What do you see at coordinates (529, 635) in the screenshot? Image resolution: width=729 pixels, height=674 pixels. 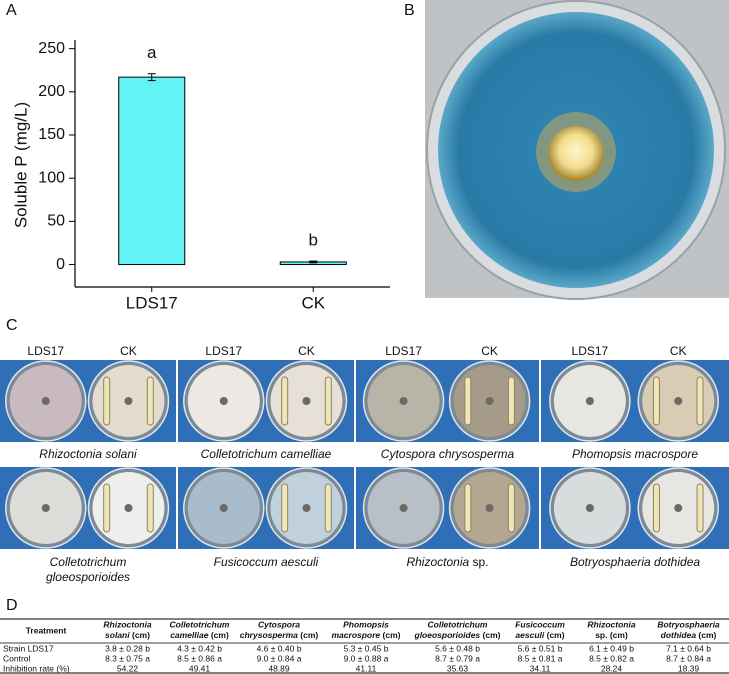 I see `table-header-italic: aesculi` at bounding box center [529, 635].